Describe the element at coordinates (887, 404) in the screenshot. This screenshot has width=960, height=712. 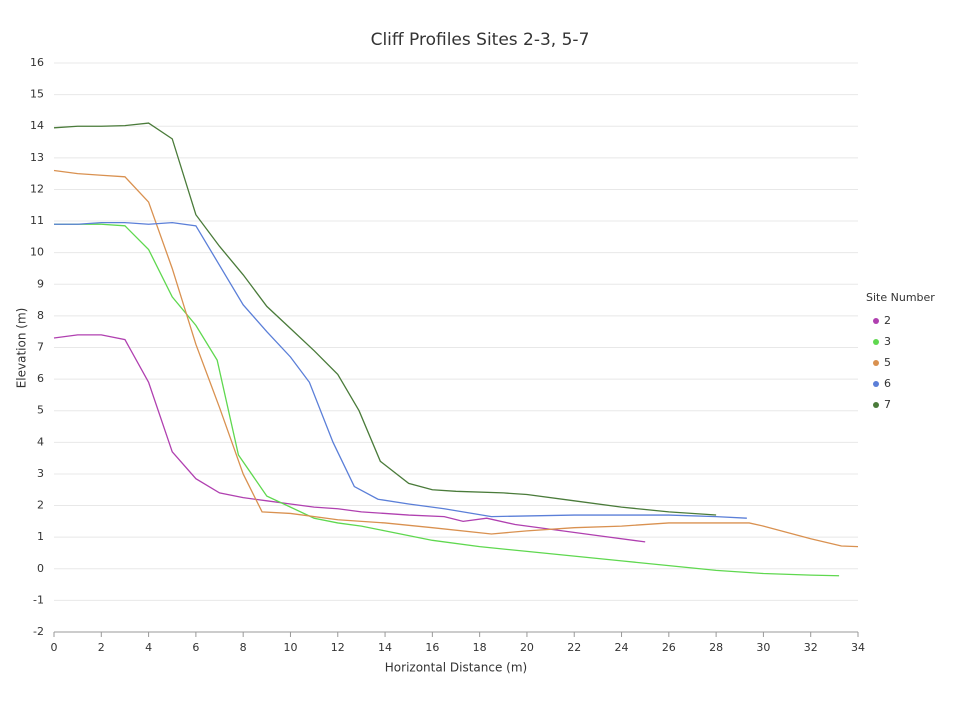
I see `legend-label: 7` at that location.